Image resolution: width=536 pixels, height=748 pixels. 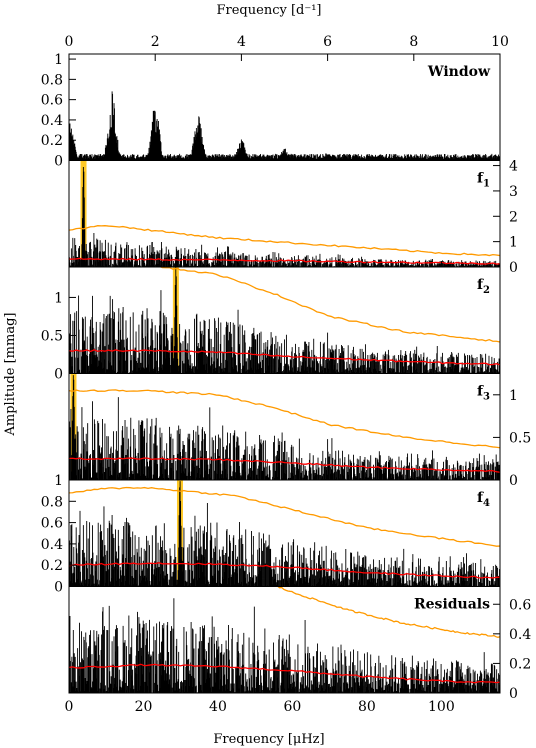 What do you see at coordinates (287, 47) in the screenshot?
I see `top-axis: 0 2 4 6 8 10` at bounding box center [287, 47].